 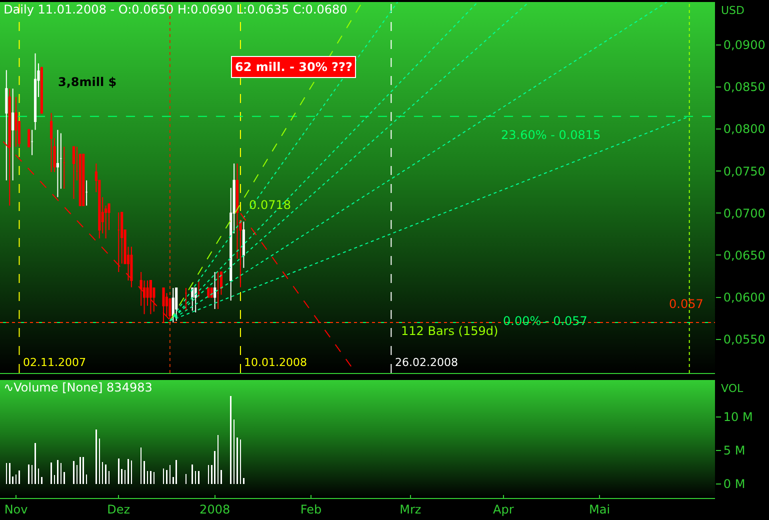 I want to click on ref-line-label: 26.02.2008, so click(x=426, y=362).